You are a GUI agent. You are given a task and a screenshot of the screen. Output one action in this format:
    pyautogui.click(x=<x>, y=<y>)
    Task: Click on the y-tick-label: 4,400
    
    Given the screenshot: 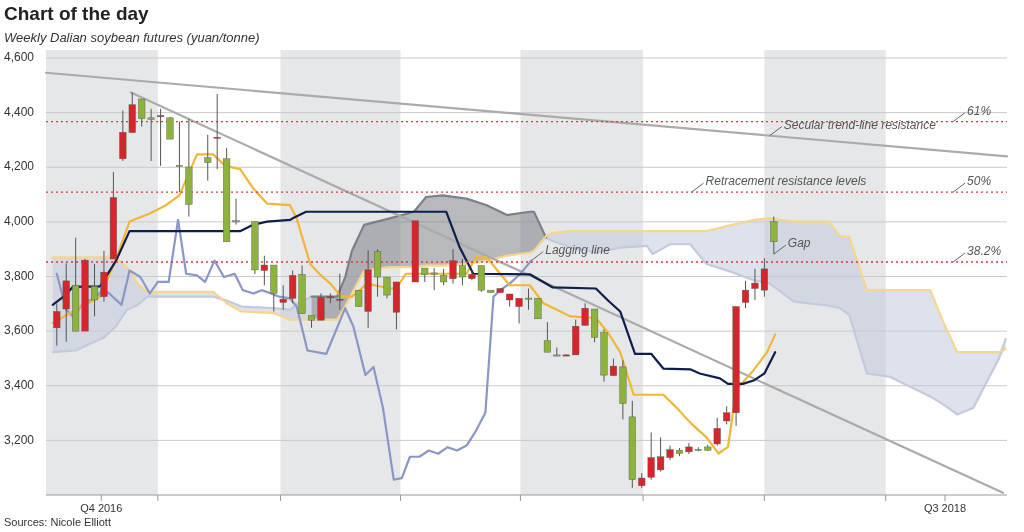 What is the action you would take?
    pyautogui.click(x=19, y=111)
    